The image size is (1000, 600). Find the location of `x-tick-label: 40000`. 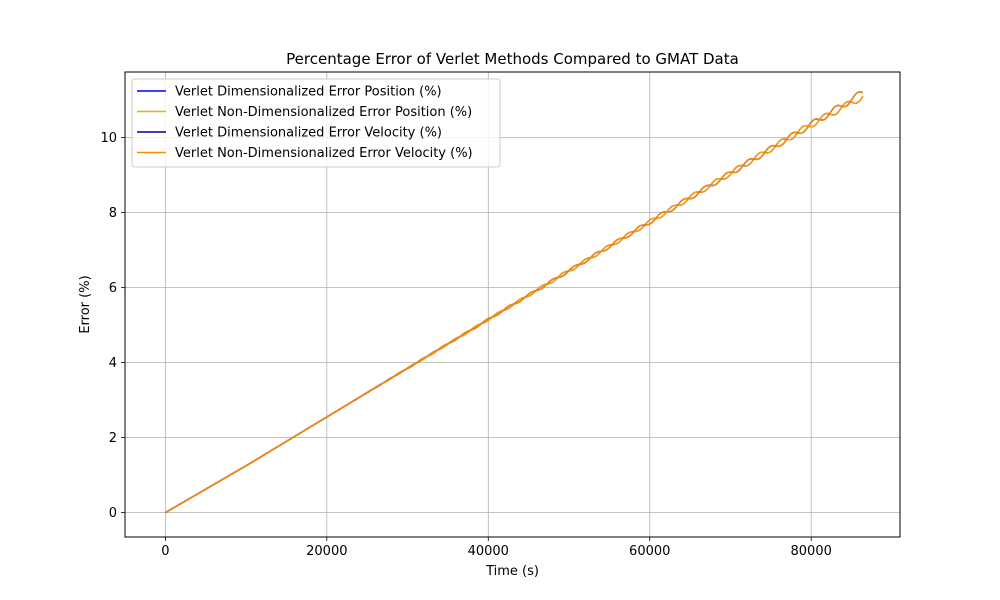

x-tick-label: 40000 is located at coordinates (488, 551).